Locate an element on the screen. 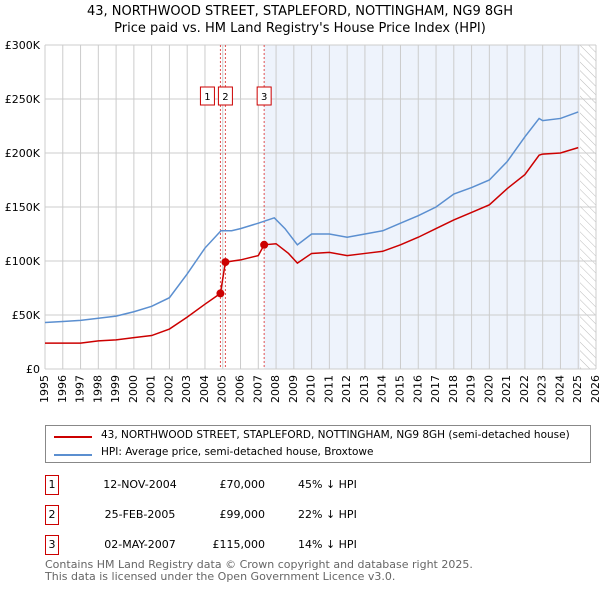  x-tick-label: 2020 is located at coordinates (488, 389).